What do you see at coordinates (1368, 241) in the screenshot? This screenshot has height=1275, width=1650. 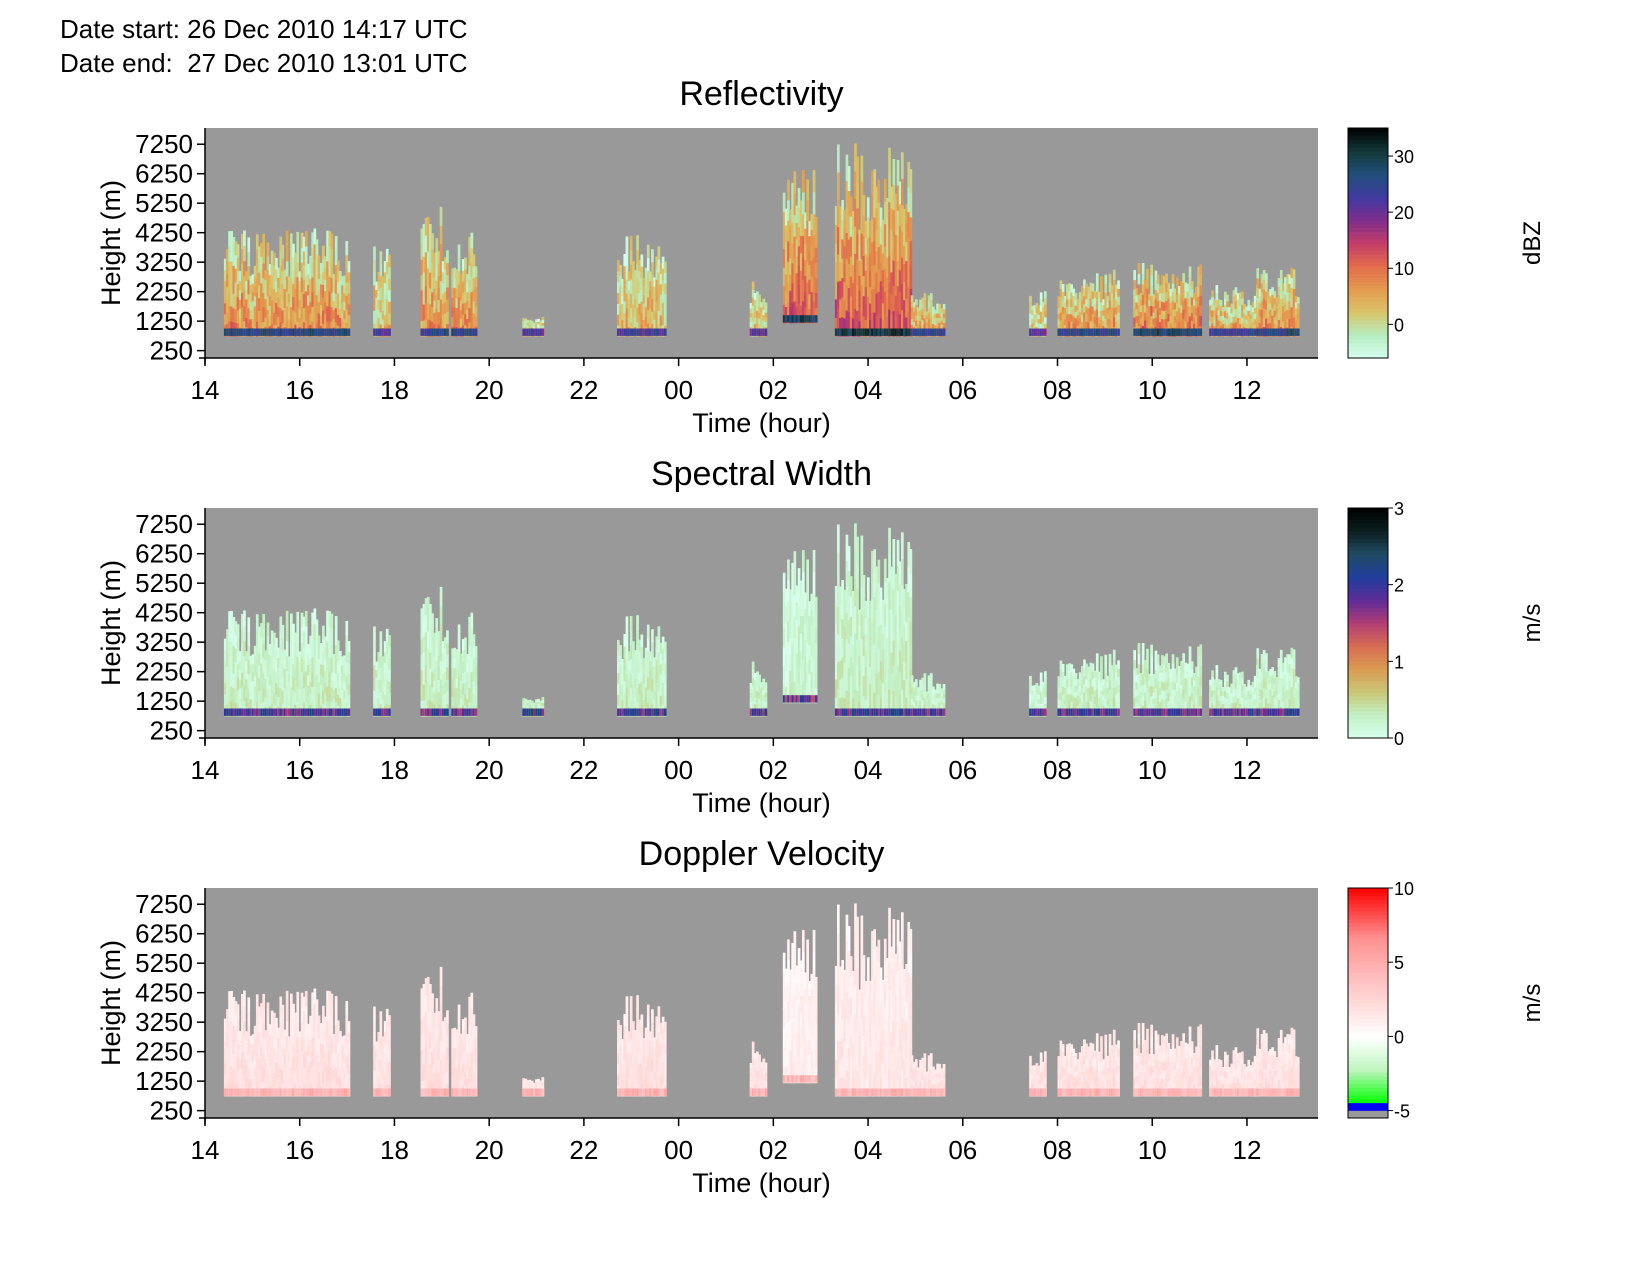 I see `colorbar-swatch` at bounding box center [1368, 241].